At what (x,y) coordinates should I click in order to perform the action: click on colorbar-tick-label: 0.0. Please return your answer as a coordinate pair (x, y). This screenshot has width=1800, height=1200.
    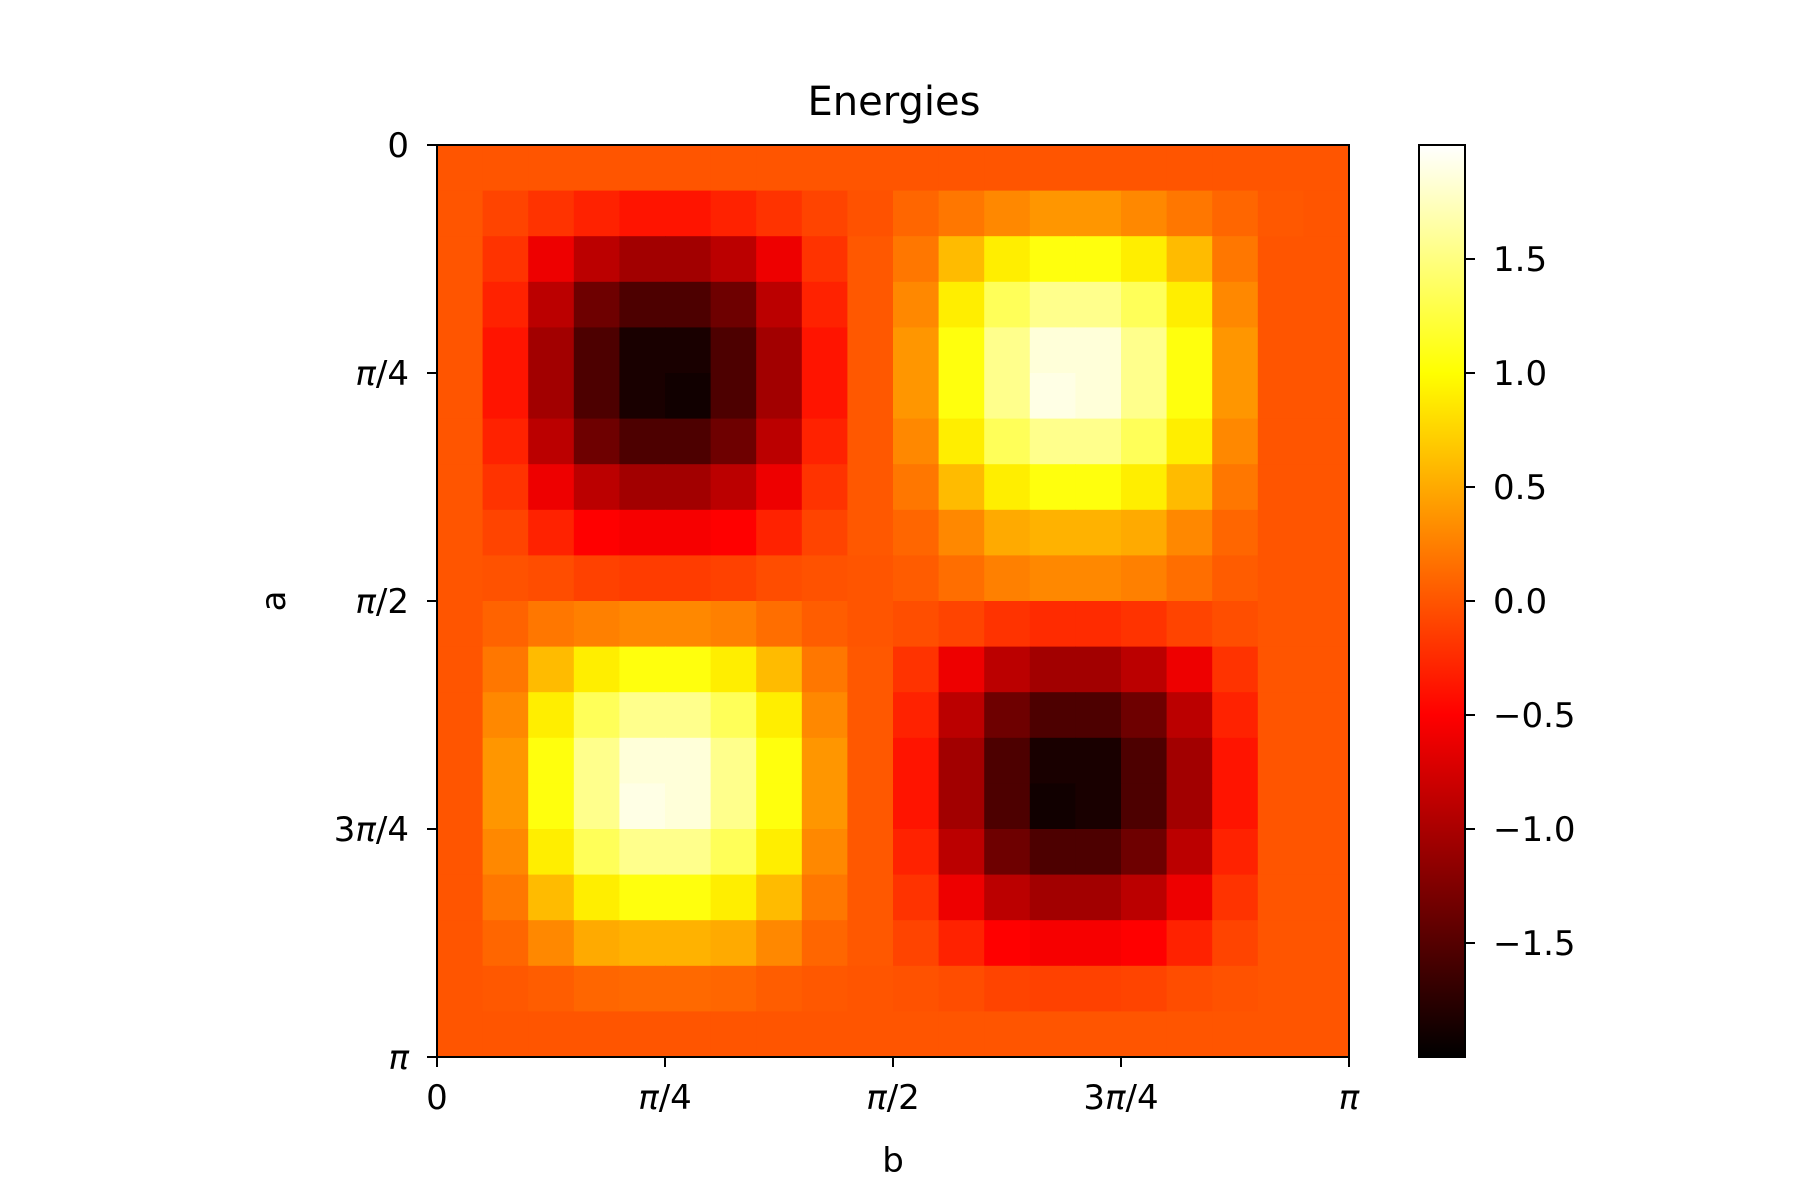
    Looking at the image, I should click on (1520, 602).